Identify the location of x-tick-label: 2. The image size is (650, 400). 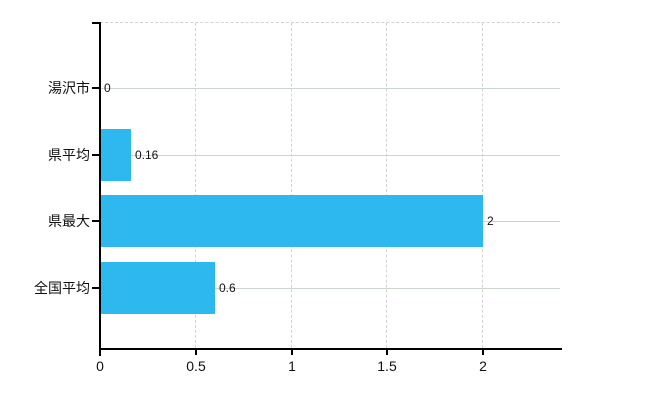
(483, 366).